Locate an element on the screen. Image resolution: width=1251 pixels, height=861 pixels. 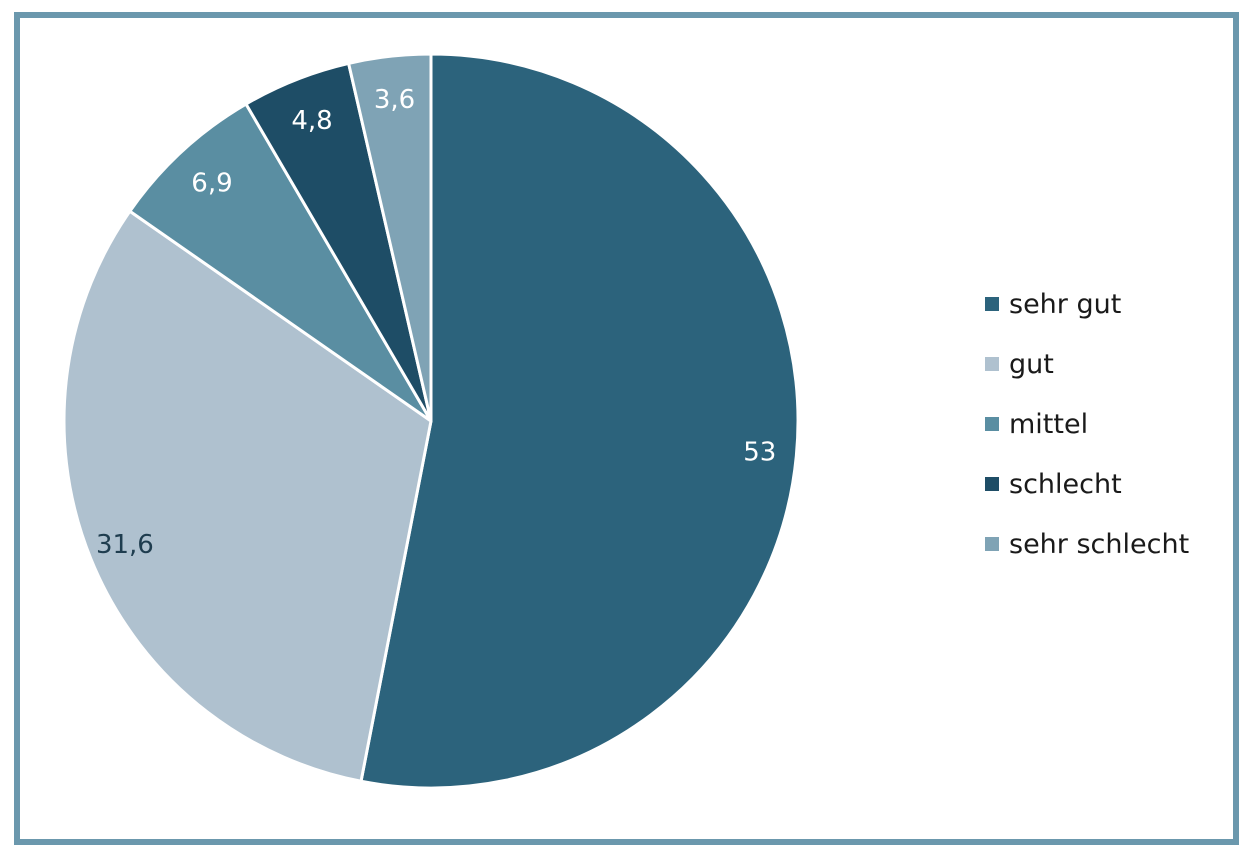
data-label-mittel: 6,9 is located at coordinates (211, 184).